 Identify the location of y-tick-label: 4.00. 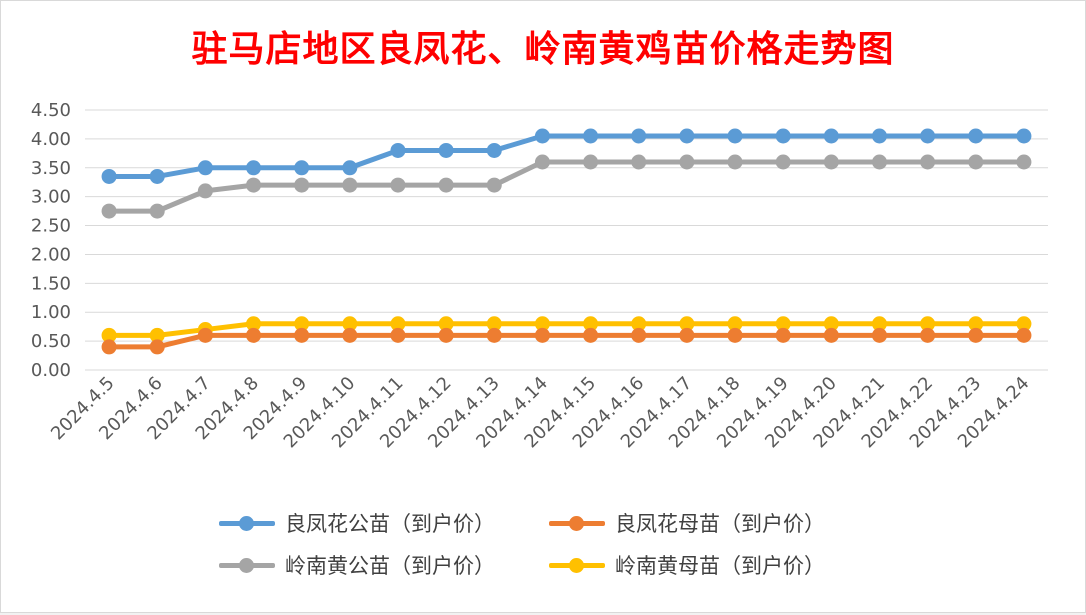
(51, 139).